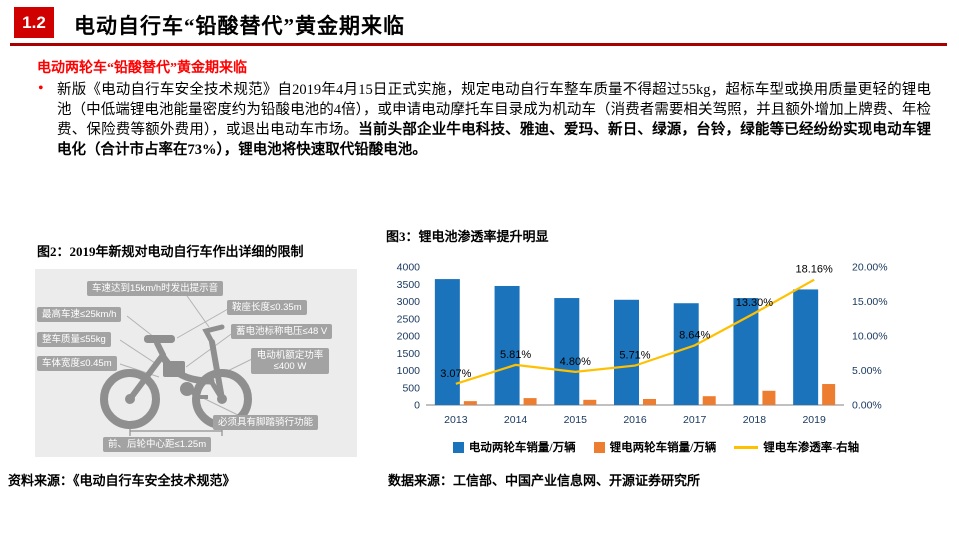 The width and height of the screenshot is (959, 539). What do you see at coordinates (239, 26) in the screenshot?
I see `page-title: 电动自行车“铅酸替代”黄金期来临` at bounding box center [239, 26].